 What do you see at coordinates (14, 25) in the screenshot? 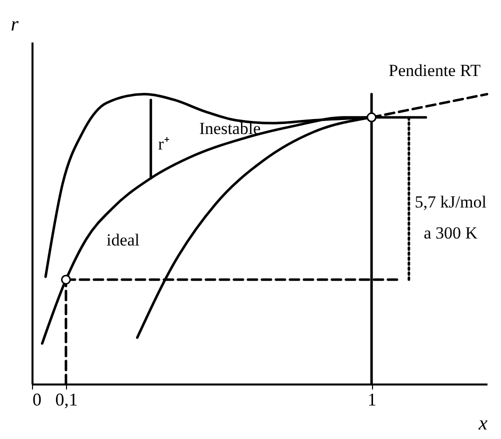
I see `y-axis-title: r` at bounding box center [14, 25].